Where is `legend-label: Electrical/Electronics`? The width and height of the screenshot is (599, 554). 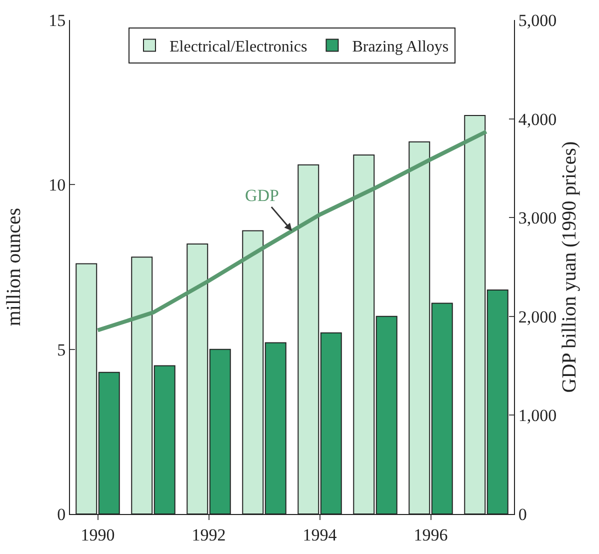 legend-label: Electrical/Electronics is located at coordinates (239, 47).